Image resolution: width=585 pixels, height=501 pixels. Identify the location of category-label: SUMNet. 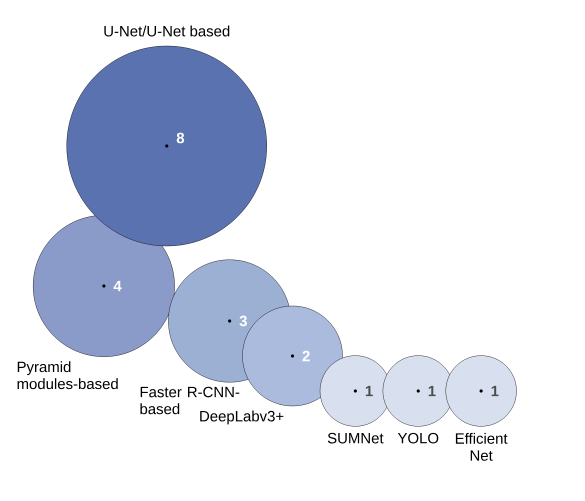
(356, 438).